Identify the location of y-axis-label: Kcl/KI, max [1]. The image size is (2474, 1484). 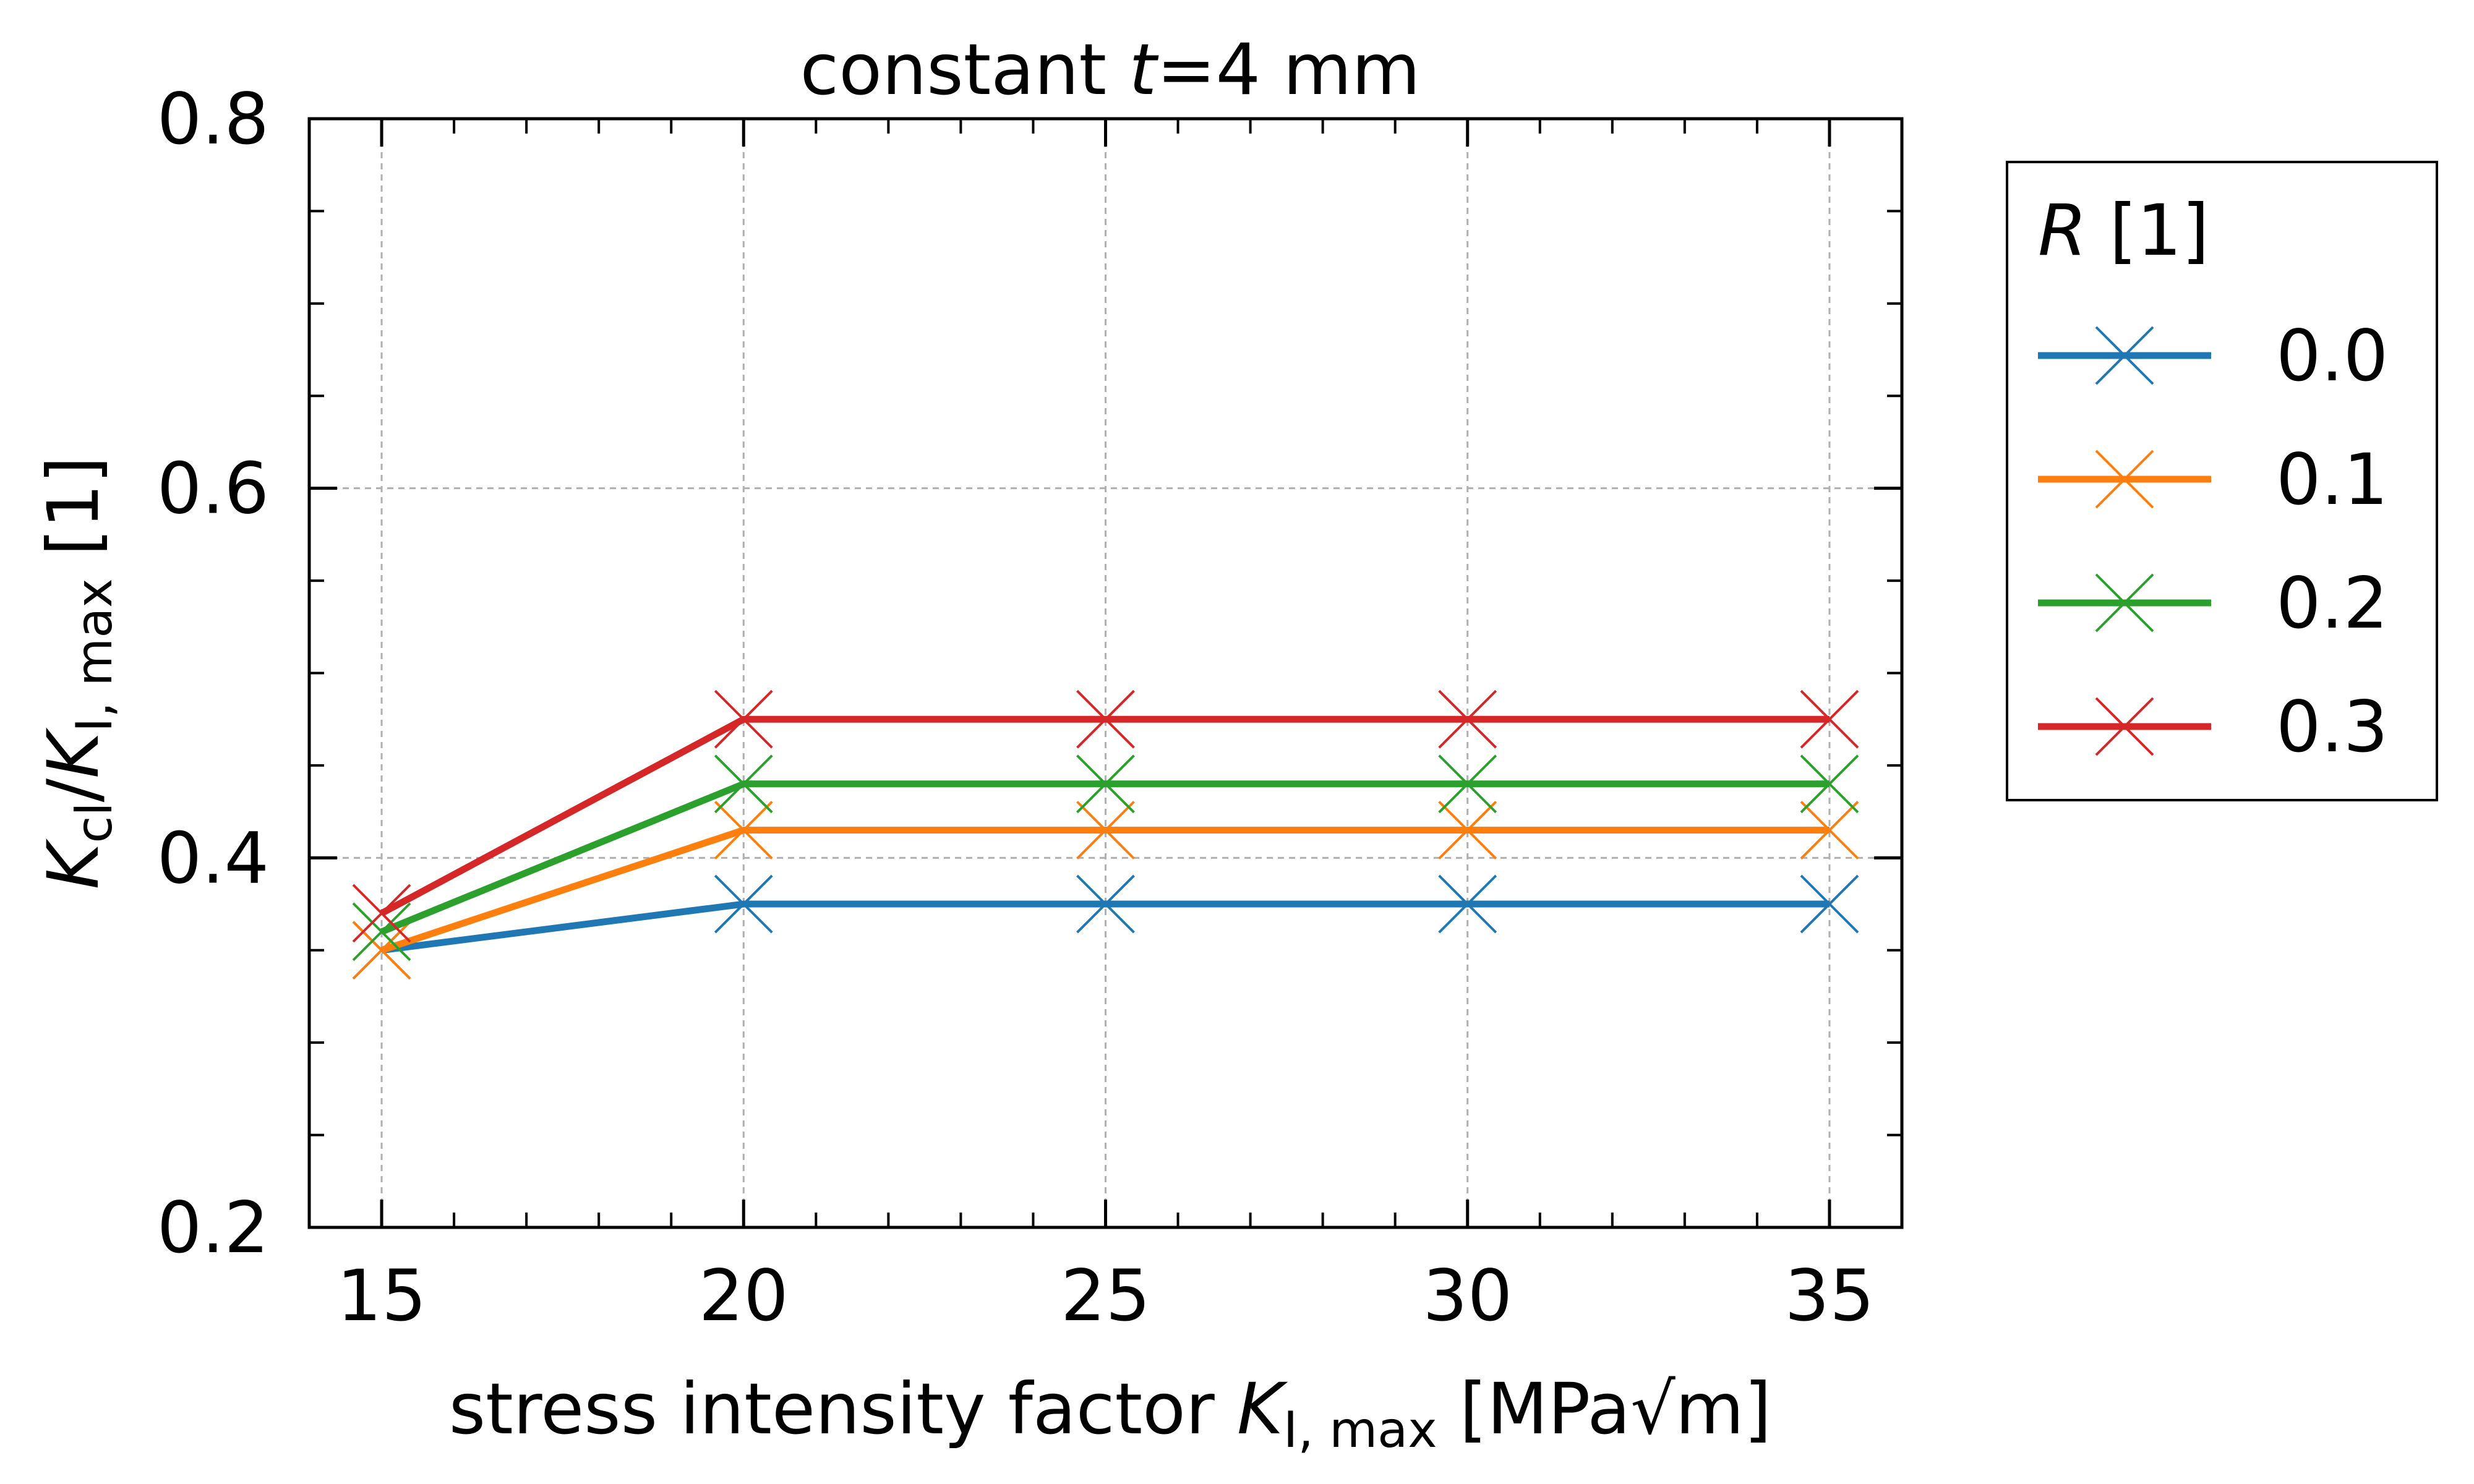
(77, 673).